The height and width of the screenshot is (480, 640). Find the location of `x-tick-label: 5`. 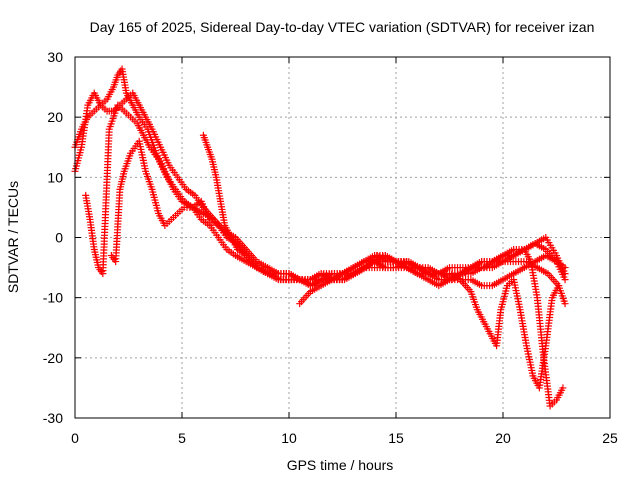

x-tick-label: 5 is located at coordinates (182, 438).